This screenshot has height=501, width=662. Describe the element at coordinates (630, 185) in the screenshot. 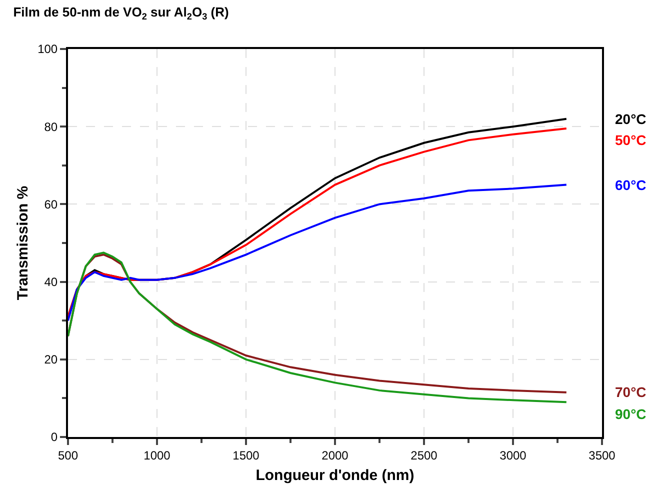

I see `text: 60°C` at that location.